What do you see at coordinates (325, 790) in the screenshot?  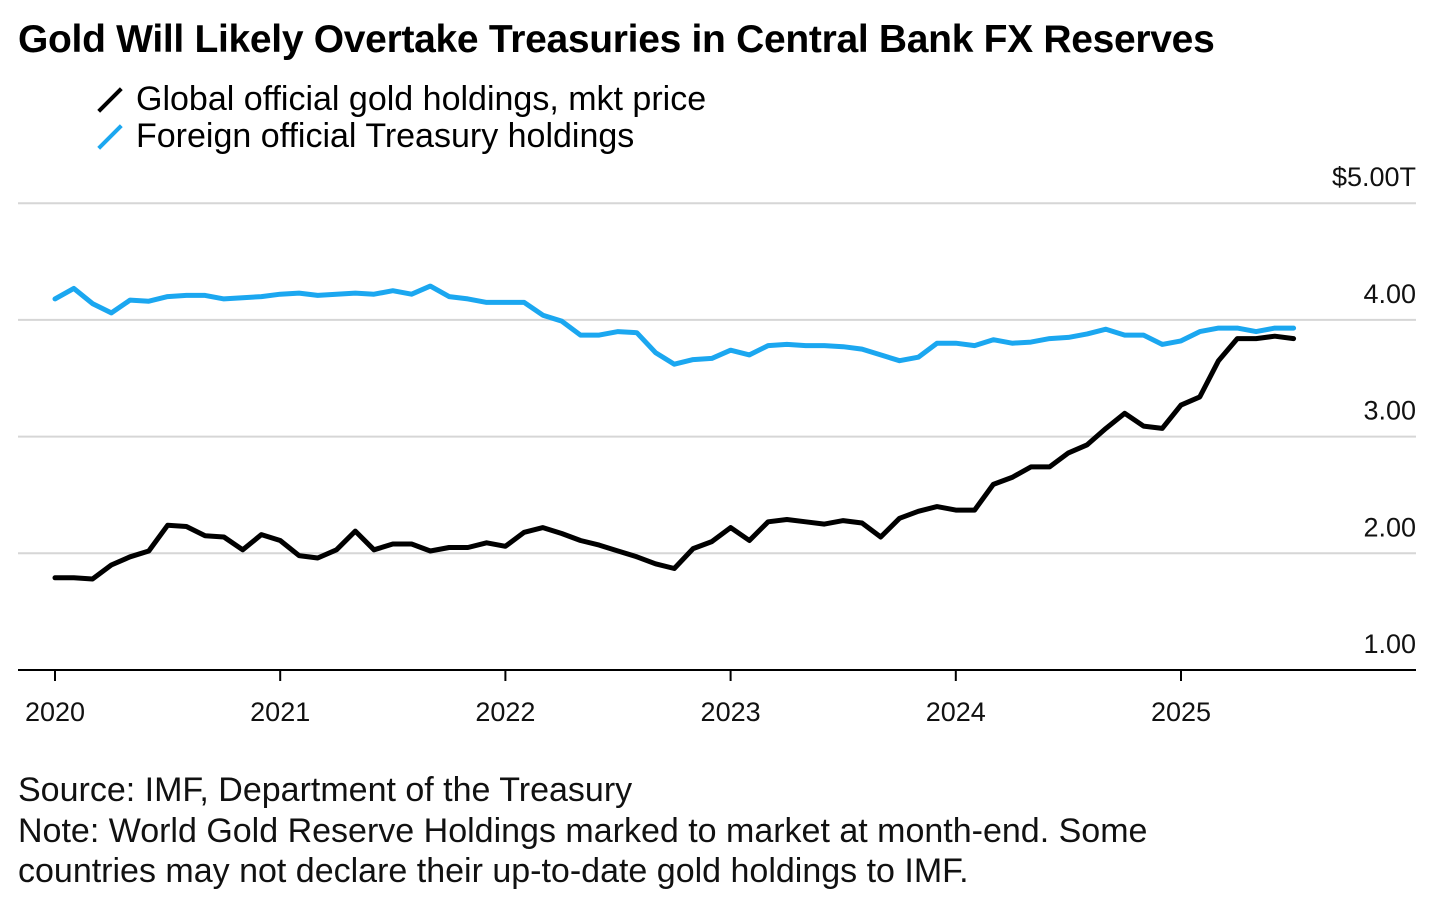 I see `source-text: Source: IMF, Department of the Treasury` at bounding box center [325, 790].